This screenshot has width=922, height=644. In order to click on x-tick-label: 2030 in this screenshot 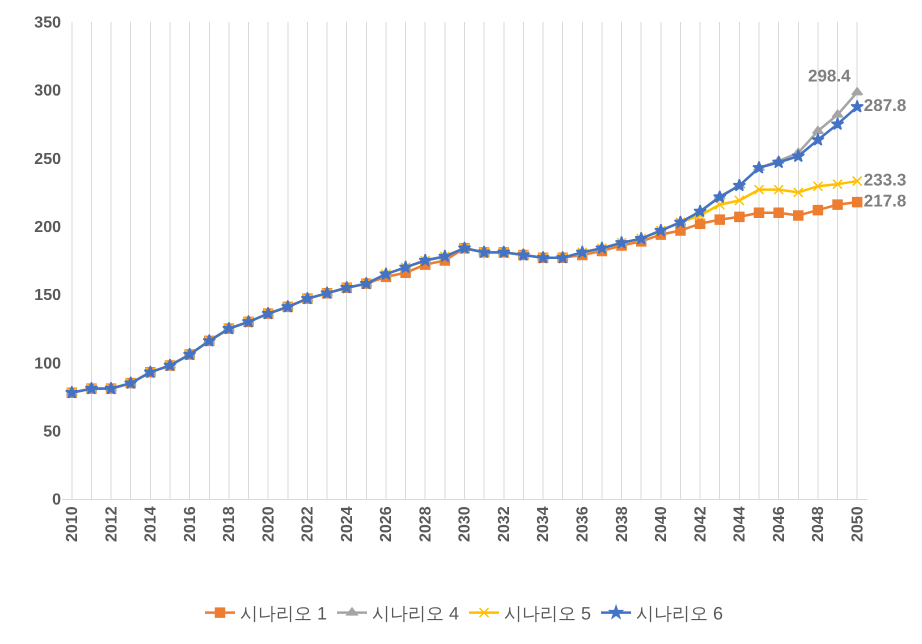, I will do `click(465, 524)`.